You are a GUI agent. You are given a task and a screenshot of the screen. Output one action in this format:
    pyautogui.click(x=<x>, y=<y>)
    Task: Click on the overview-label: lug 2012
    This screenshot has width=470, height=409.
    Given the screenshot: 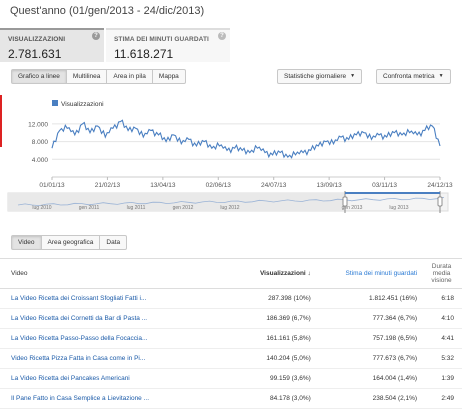 What is the action you would take?
    pyautogui.click(x=229, y=208)
    